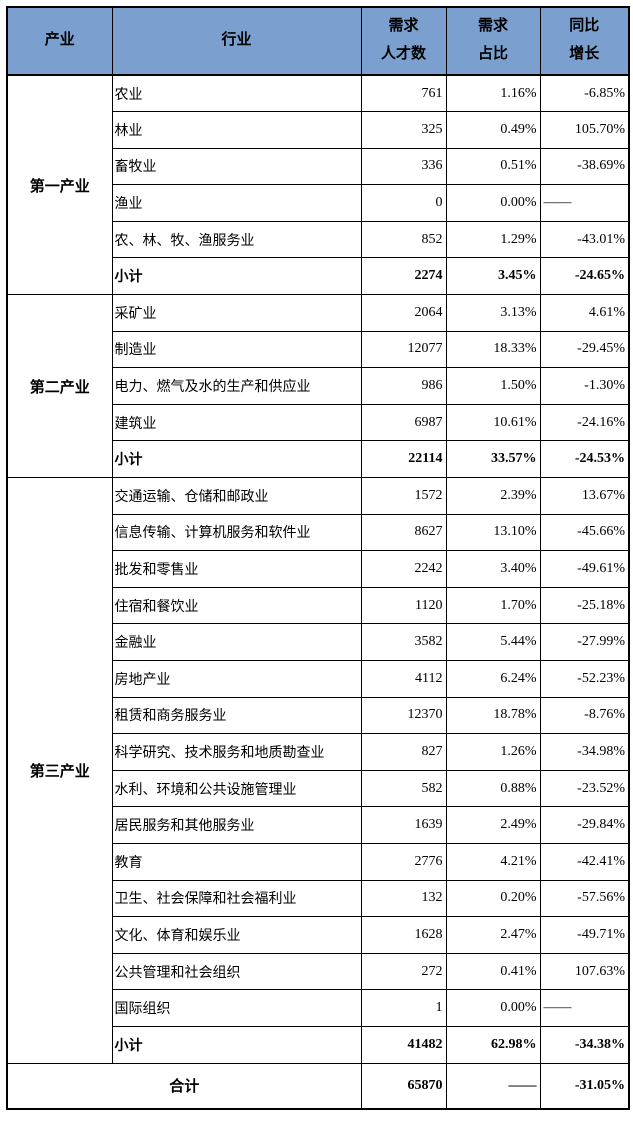  Describe the element at coordinates (584, 496) in the screenshot. I see `cell-yoy-growth: 13.67%` at that location.